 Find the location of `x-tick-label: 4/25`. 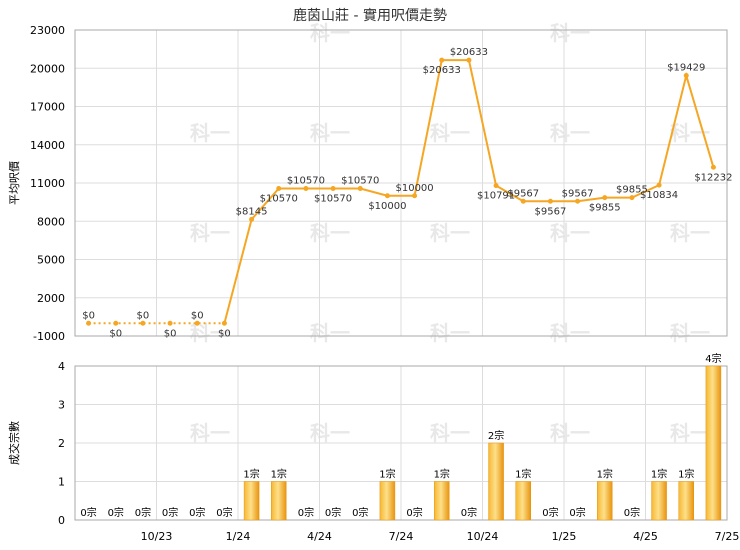

x-tick-label: 4/25 is located at coordinates (645, 536).